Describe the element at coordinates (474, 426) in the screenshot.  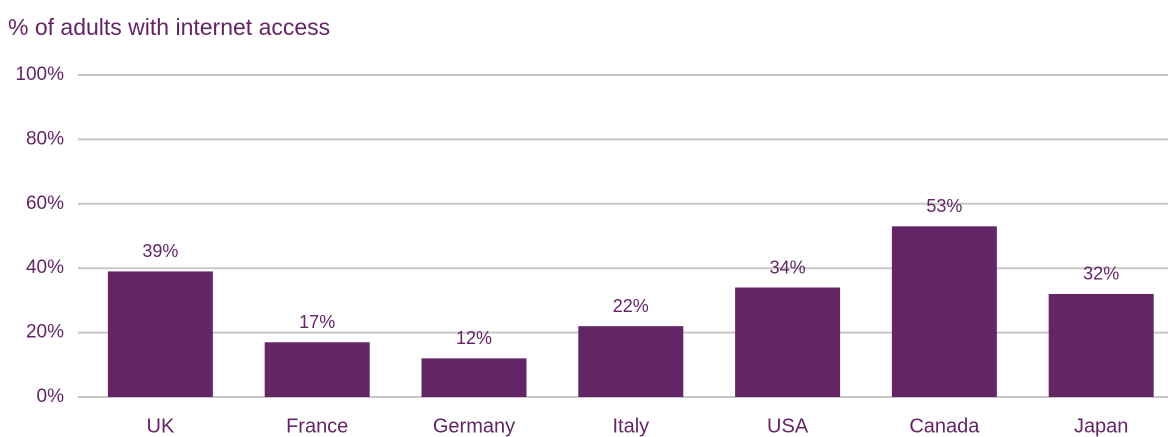
I see `x-tick-label: Germany` at that location.